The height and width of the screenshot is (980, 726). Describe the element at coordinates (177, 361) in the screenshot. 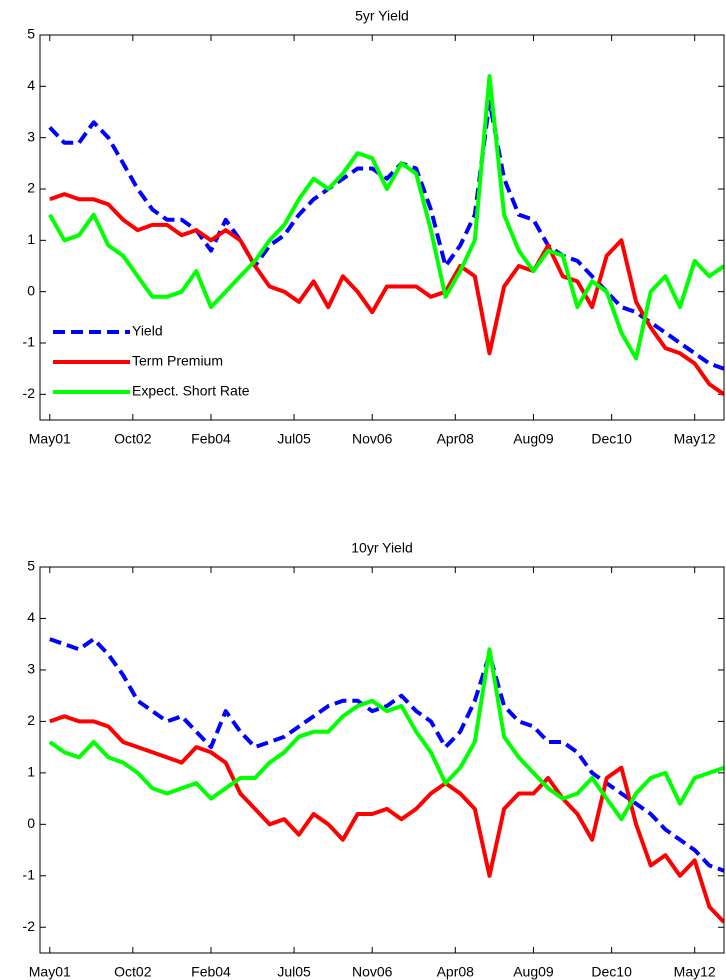

I see `legend-label: Term Premium` at that location.